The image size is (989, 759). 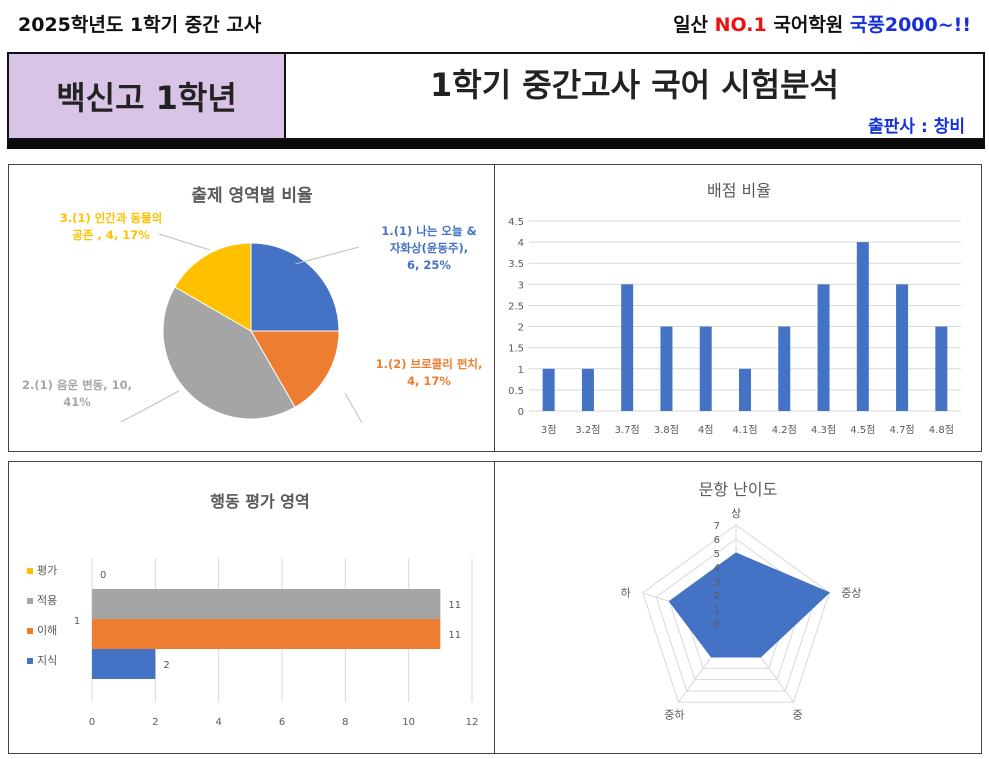 I want to click on legend-label: 적용, so click(x=47, y=600).